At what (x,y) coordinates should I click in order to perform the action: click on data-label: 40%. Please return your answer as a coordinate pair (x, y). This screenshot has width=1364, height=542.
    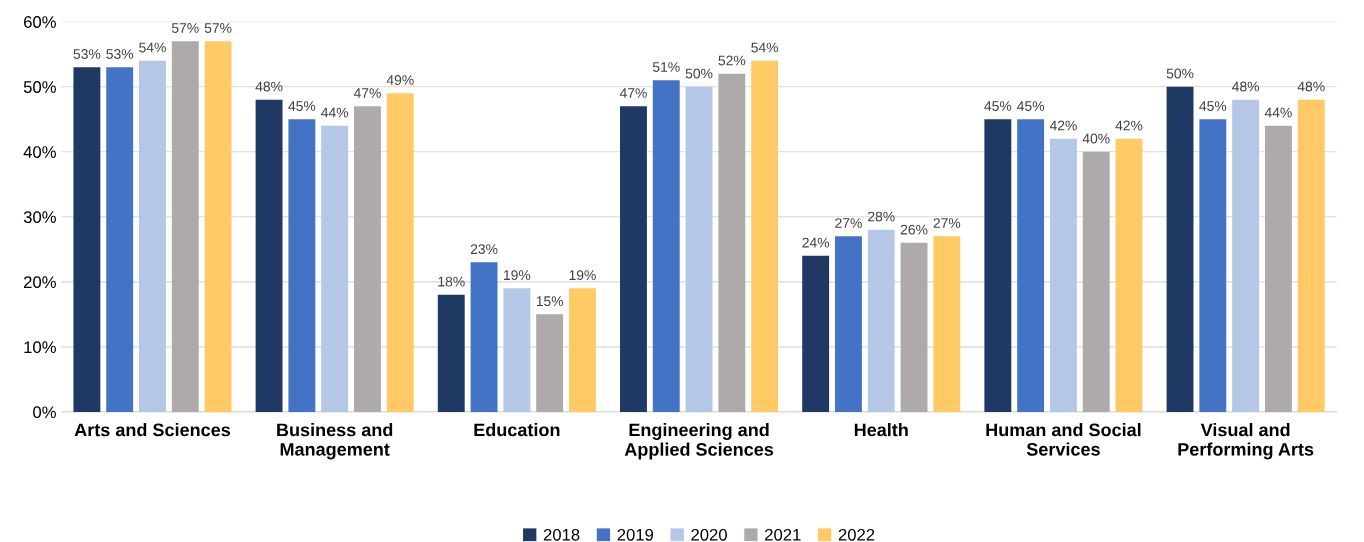
    Looking at the image, I should click on (1096, 138).